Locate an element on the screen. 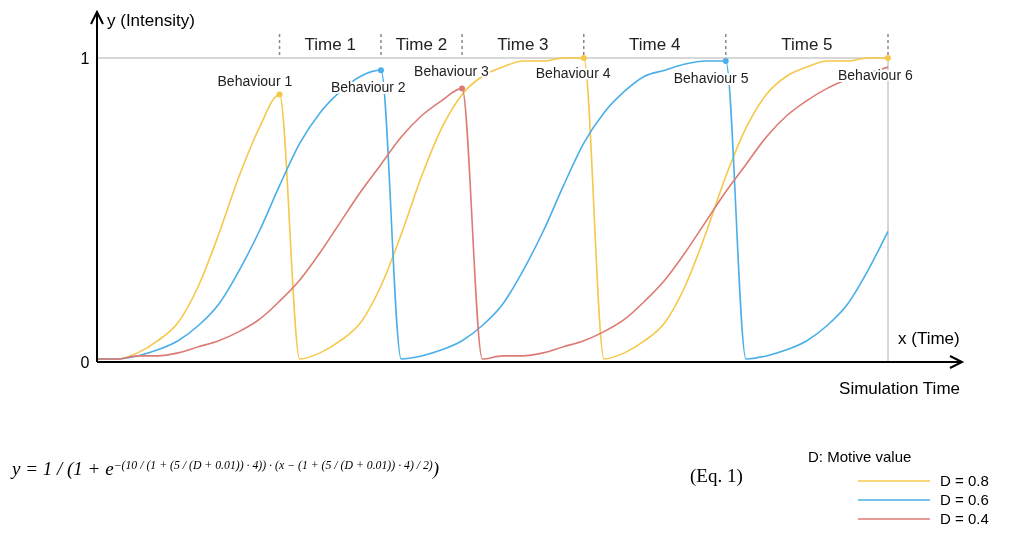  text: Time 4 is located at coordinates (655, 44).